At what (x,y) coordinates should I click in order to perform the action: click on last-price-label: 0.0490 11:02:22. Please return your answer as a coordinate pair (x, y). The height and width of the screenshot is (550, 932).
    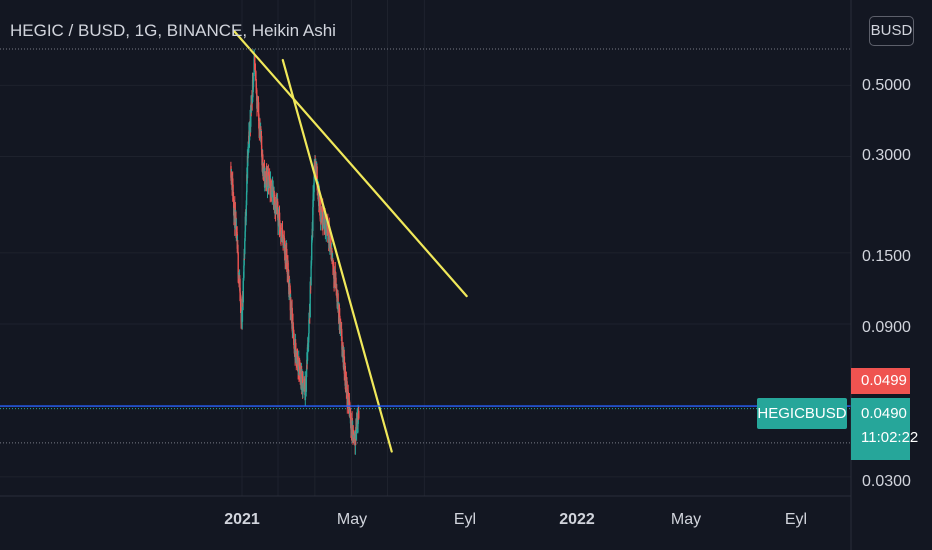
    Looking at the image, I should click on (885, 429).